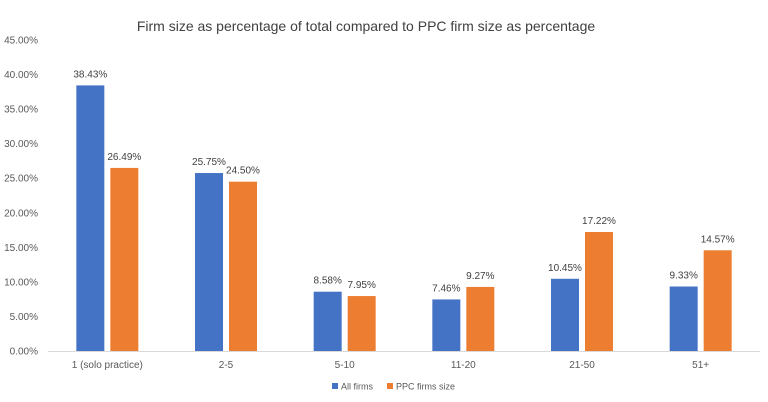 This screenshot has height=402, width=768. What do you see at coordinates (243, 171) in the screenshot?
I see `data-label: 24.50%` at bounding box center [243, 171].